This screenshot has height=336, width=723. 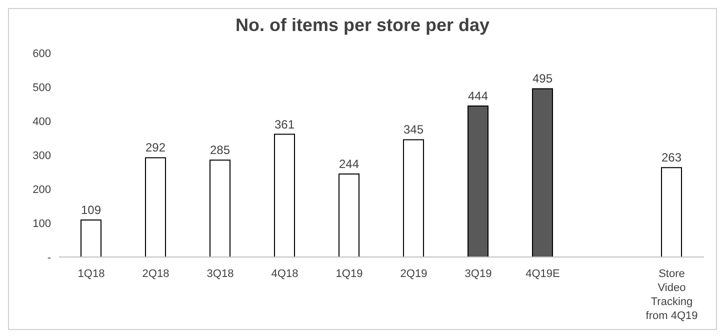 What do you see at coordinates (220, 274) in the screenshot?
I see `x-tick-label: 3Q18` at bounding box center [220, 274].